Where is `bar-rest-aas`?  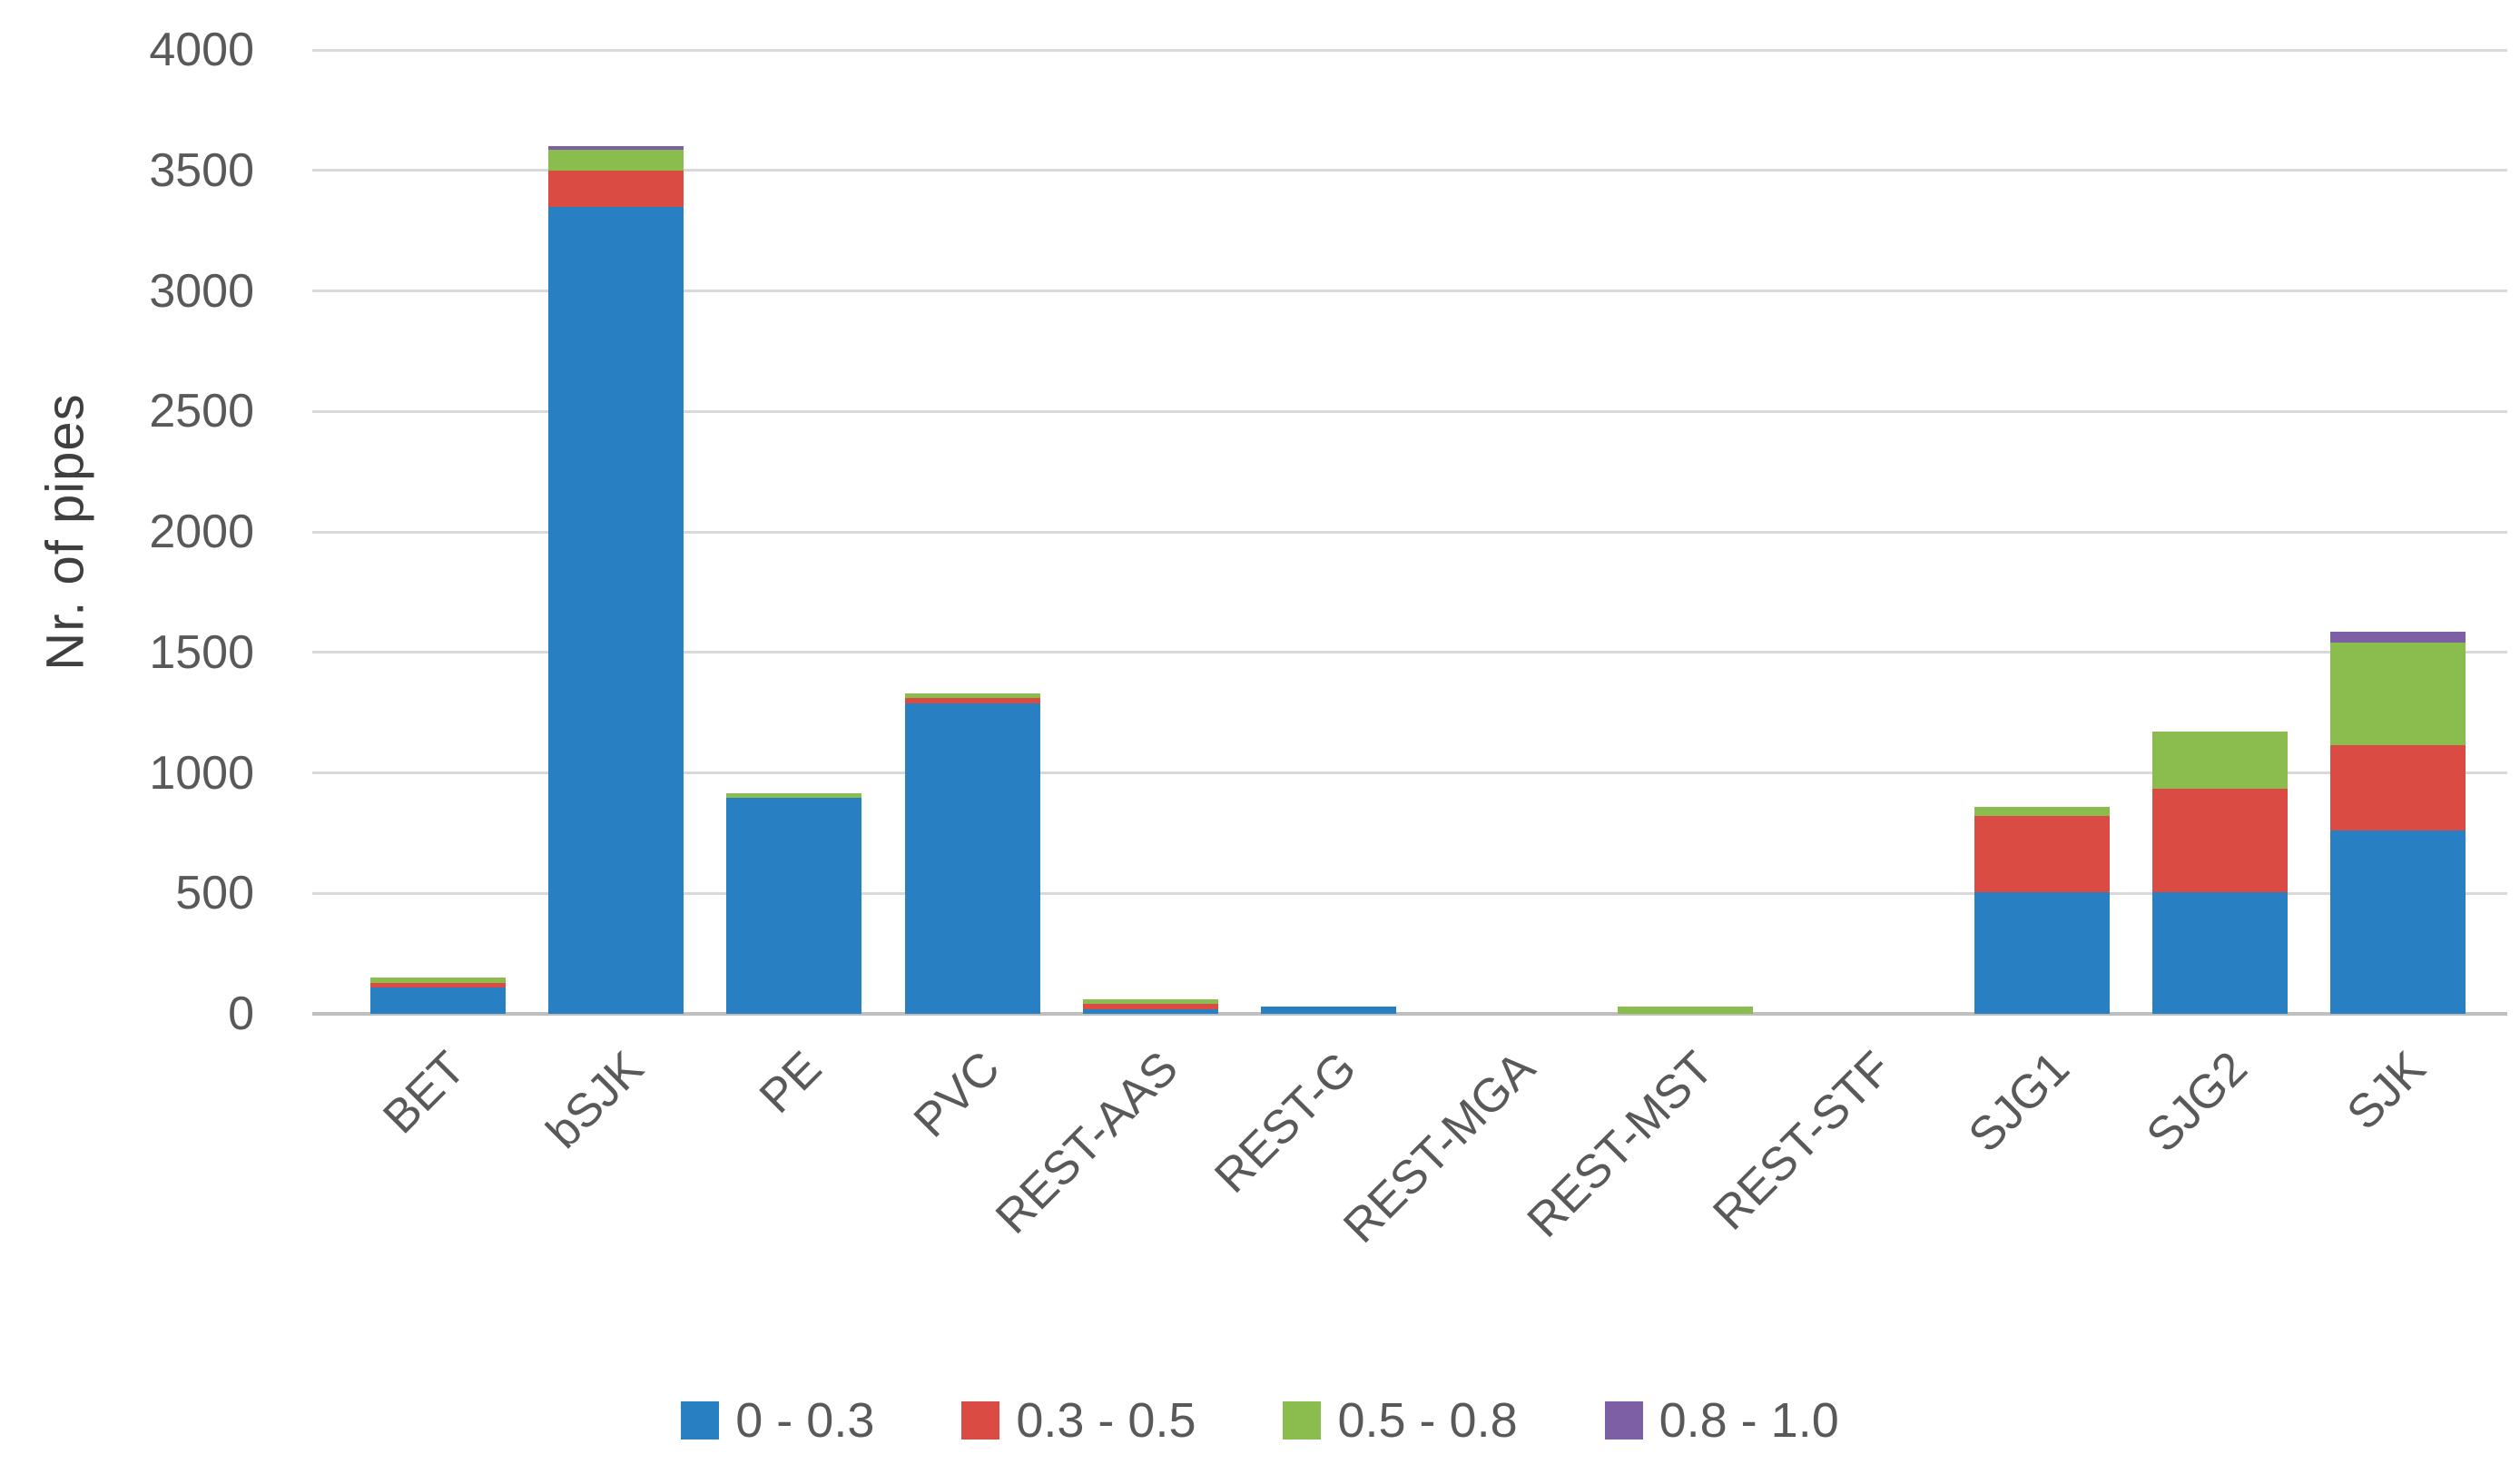 bar-rest-aas is located at coordinates (1150, 1007).